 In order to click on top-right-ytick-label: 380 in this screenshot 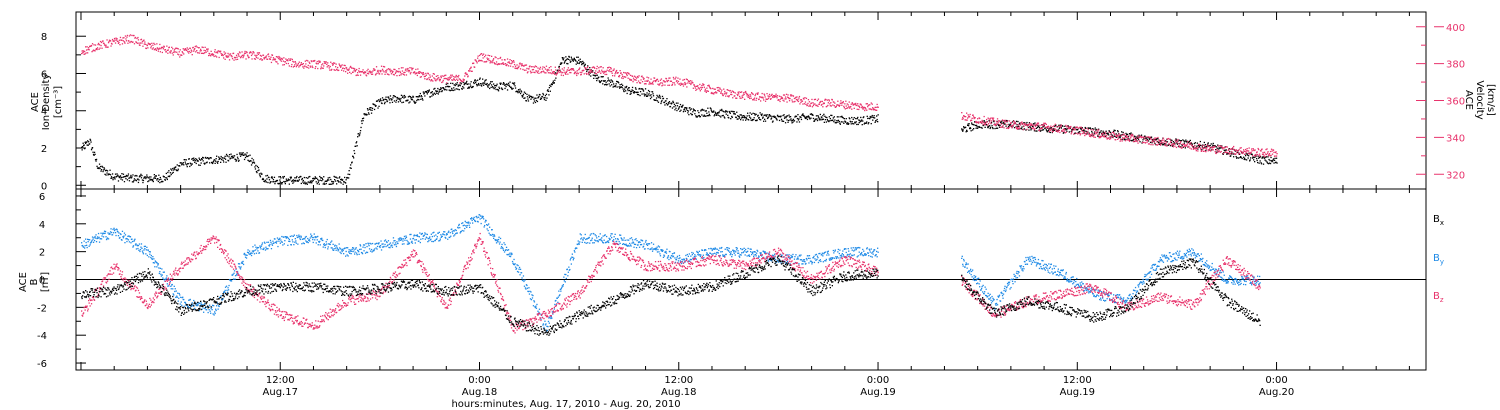, I will do `click(1455, 65)`.